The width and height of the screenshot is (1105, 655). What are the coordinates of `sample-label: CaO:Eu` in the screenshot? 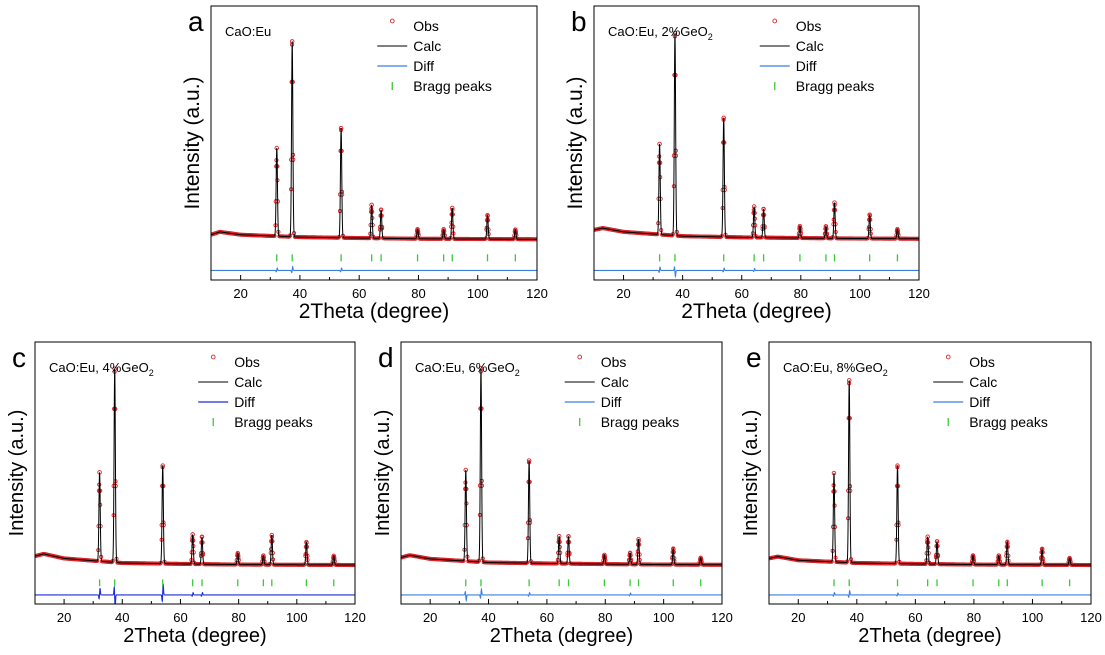 It's located at (248, 31).